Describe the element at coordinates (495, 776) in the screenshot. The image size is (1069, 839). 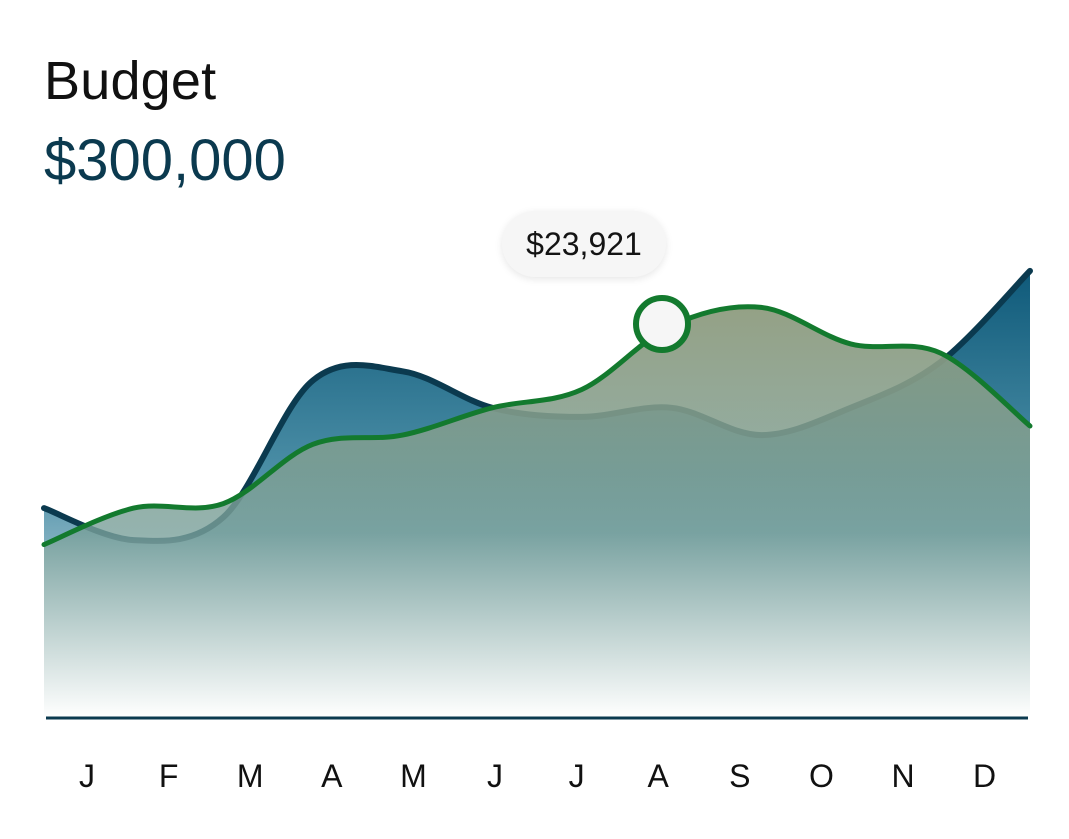
I see `x-tick-label-5: J` at that location.